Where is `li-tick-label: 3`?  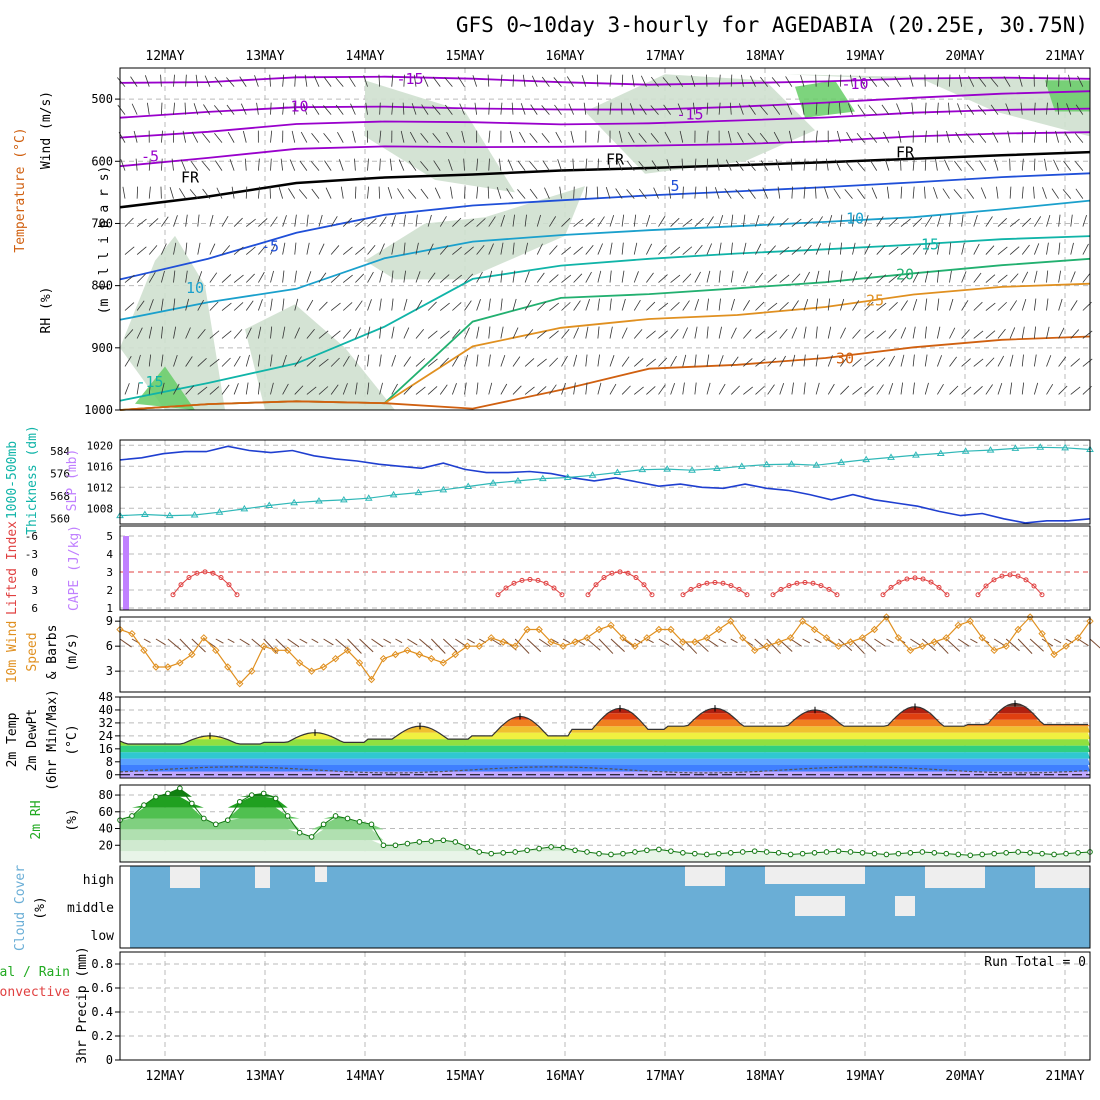
li-tick-label: 3 is located at coordinates (34, 590).